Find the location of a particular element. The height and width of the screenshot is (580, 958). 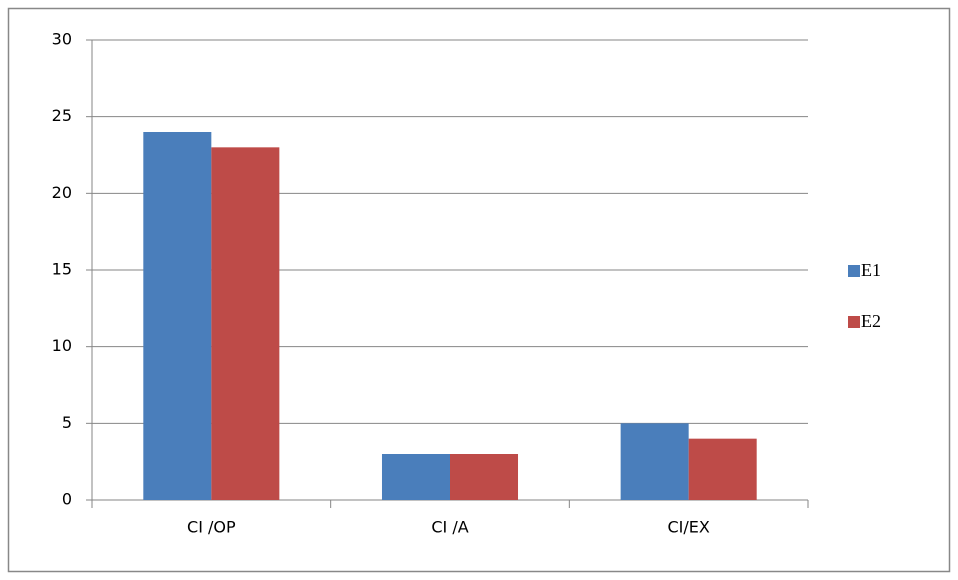

y-tick-label: 10 is located at coordinates (62, 345).